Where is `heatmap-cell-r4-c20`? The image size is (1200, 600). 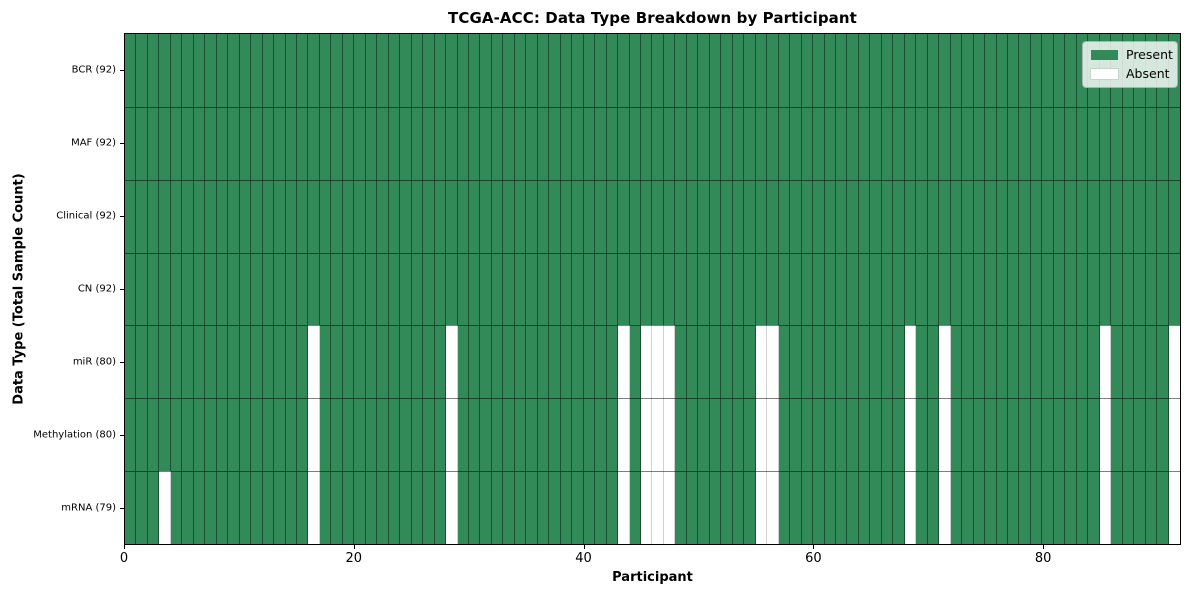 heatmap-cell-r4-c20 is located at coordinates (360, 362).